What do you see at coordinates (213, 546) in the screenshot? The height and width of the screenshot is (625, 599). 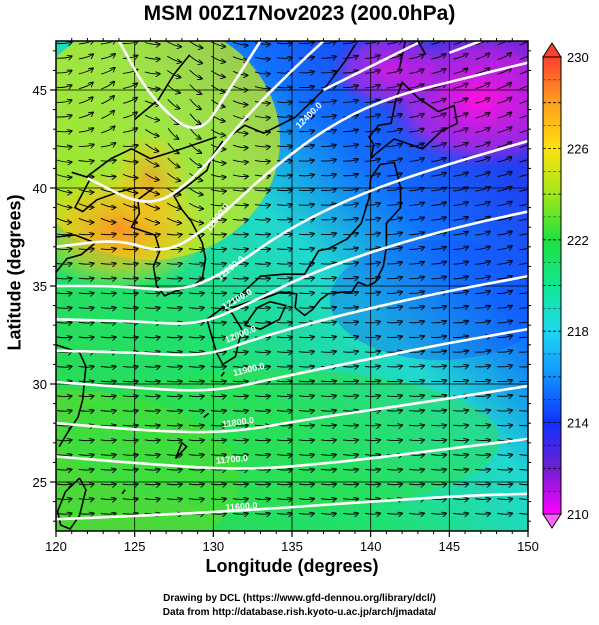 I see `x-tick-label: 130` at bounding box center [213, 546].